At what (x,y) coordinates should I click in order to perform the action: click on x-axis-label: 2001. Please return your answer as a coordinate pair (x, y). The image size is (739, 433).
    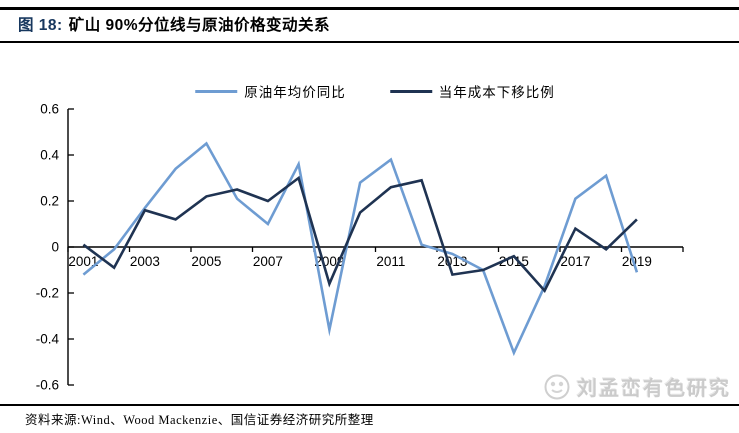
    Looking at the image, I should click on (83, 261).